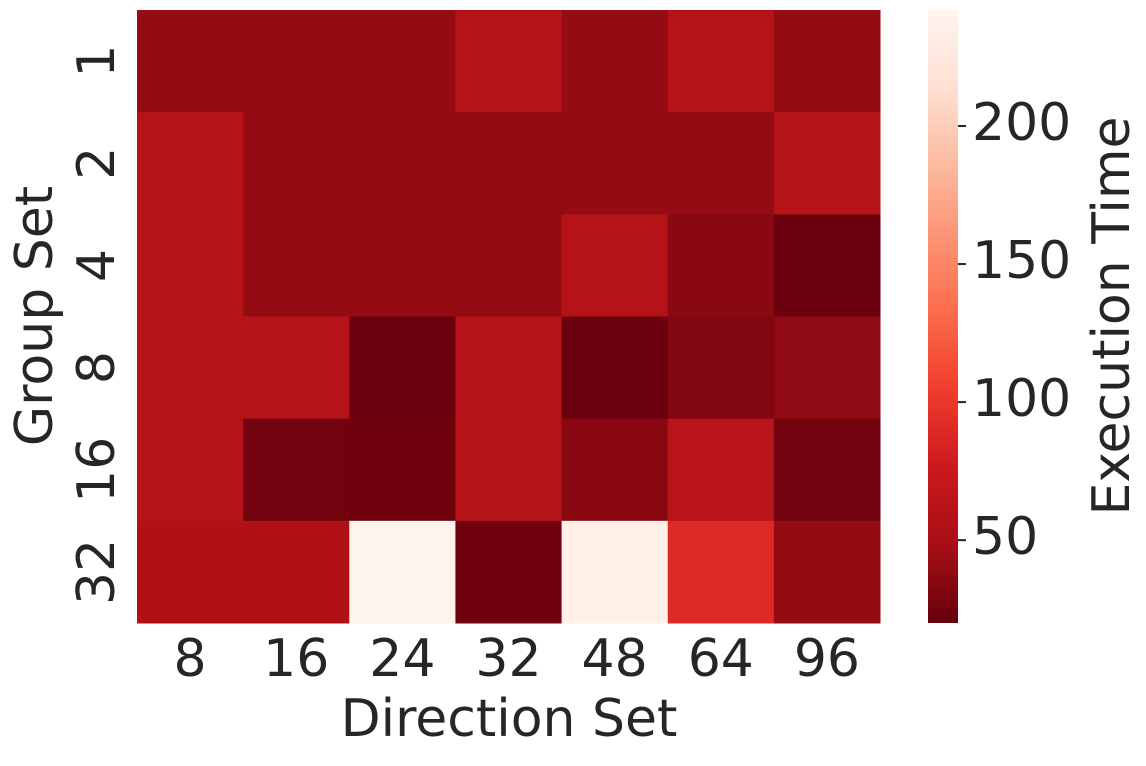 This screenshot has height=766, width=1146. Describe the element at coordinates (402, 659) in the screenshot. I see `x-tick-label: 24` at that location.